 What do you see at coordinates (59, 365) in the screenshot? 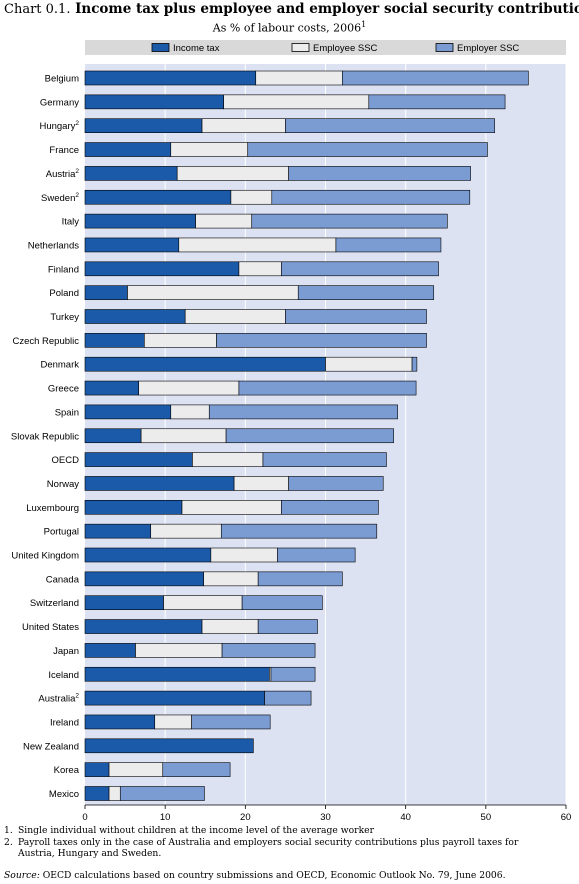
I see `category-label-12: Denmark` at bounding box center [59, 365].